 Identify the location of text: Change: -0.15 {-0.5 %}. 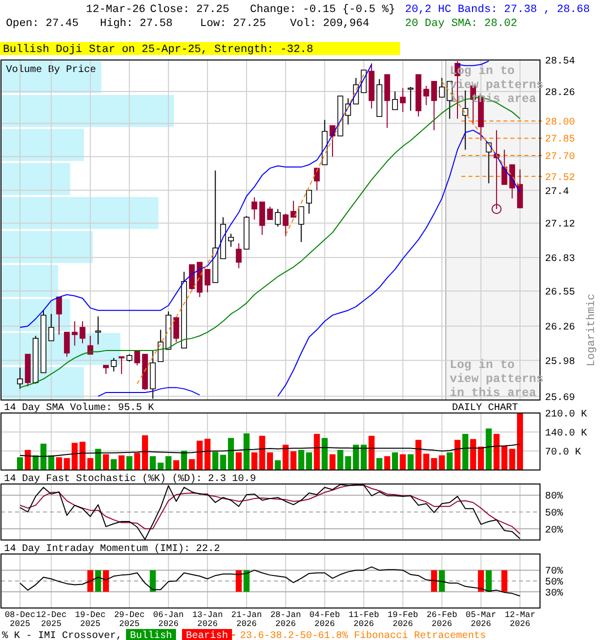
(323, 10).